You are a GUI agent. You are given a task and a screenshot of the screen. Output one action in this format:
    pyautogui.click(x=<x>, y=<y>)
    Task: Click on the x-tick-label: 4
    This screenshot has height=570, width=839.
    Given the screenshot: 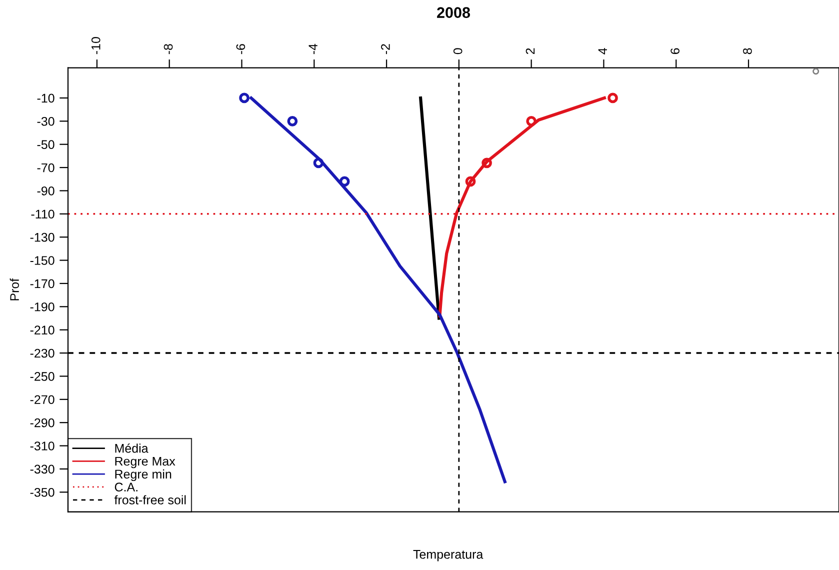 What is the action you would take?
    pyautogui.click(x=602, y=51)
    